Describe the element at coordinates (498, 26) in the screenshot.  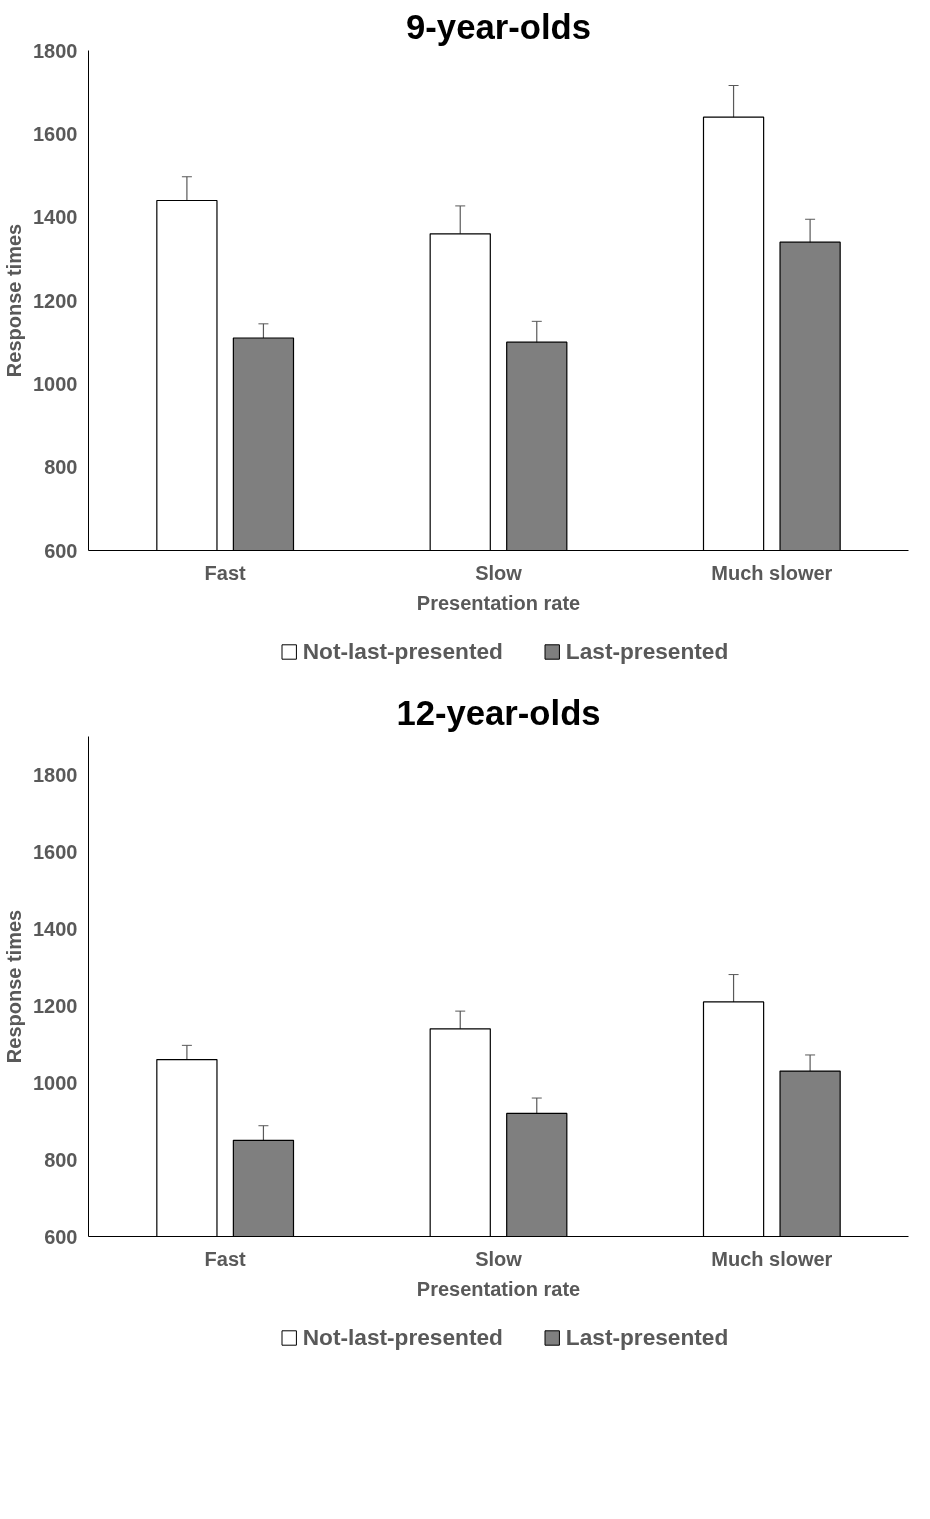
I see `chart-title: 9-year-olds` at that location.